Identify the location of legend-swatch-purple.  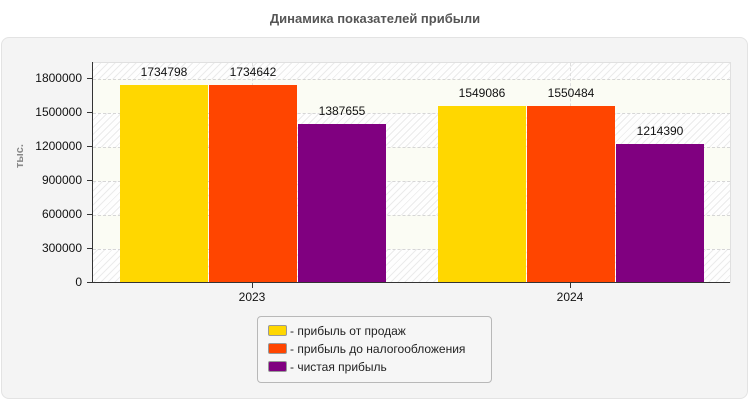
(277, 367).